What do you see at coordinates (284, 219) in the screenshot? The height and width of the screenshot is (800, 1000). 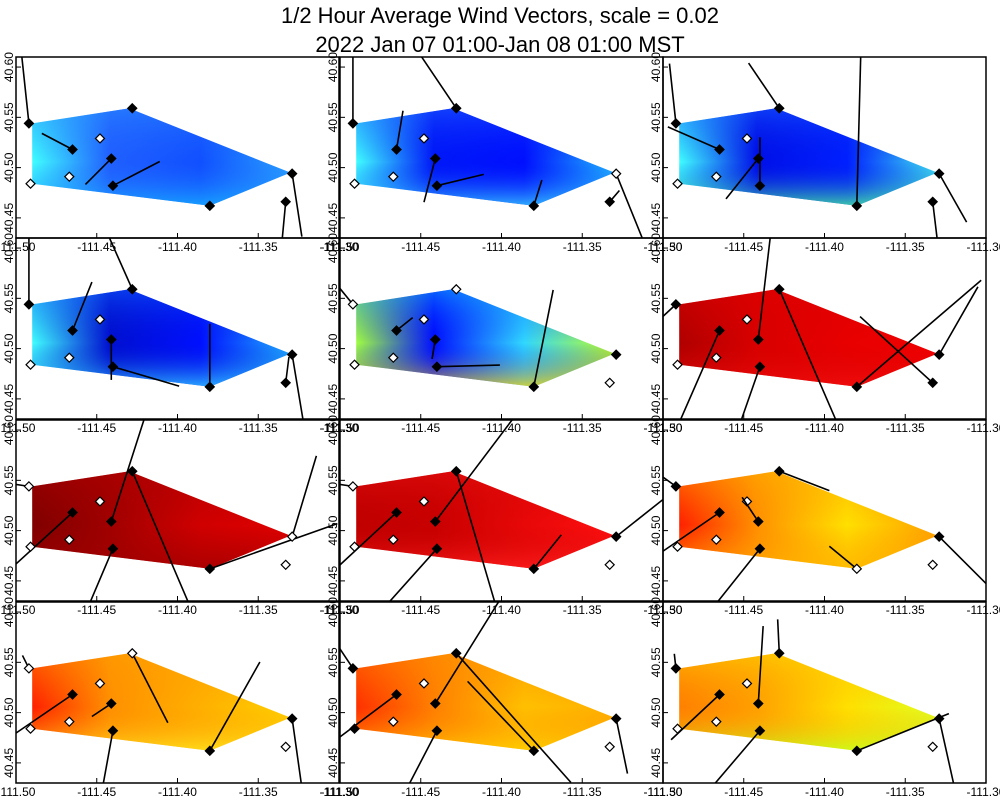 I see `wind-vector-S11` at bounding box center [284, 219].